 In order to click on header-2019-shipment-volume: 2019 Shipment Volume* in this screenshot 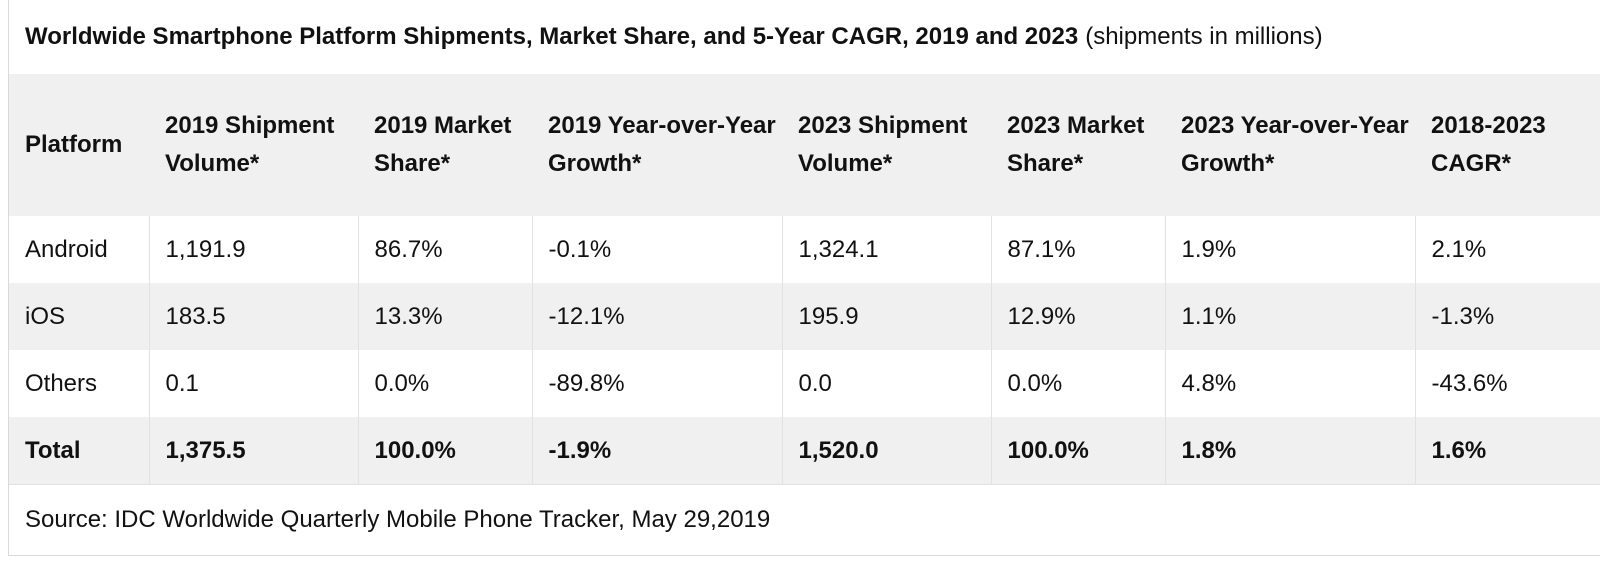, I will do `click(253, 145)`.